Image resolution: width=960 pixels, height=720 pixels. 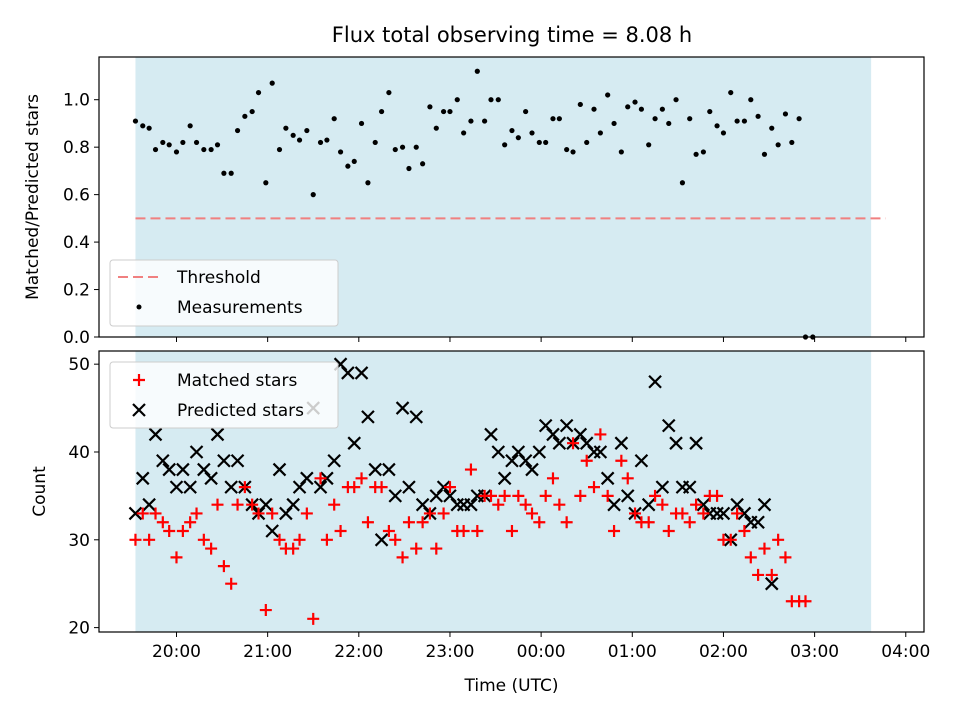 What do you see at coordinates (218, 278) in the screenshot?
I see `legend-threshold-label: Threshold` at bounding box center [218, 278].